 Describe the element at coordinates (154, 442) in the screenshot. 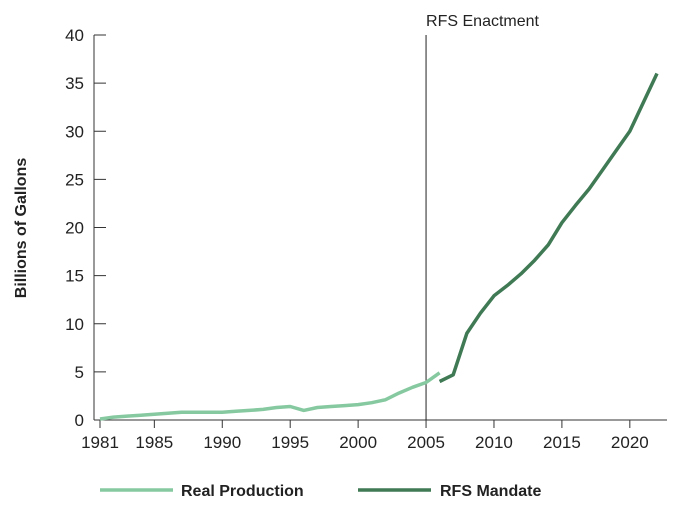

I see `x-tick-label: 1985` at that location.